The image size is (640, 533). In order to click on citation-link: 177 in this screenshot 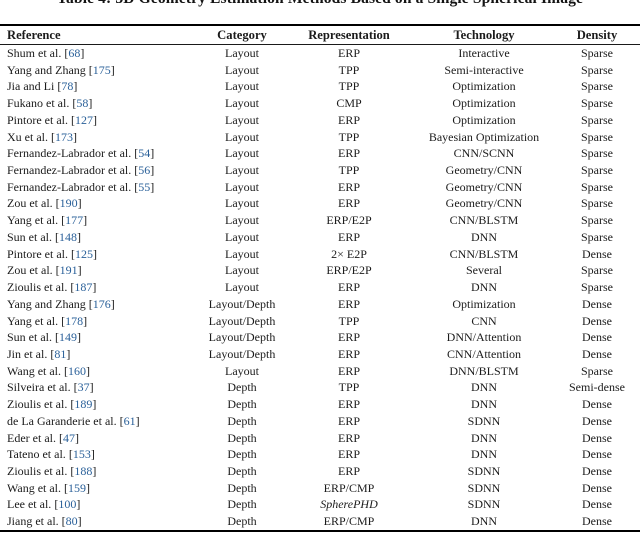, I will do `click(74, 220)`.